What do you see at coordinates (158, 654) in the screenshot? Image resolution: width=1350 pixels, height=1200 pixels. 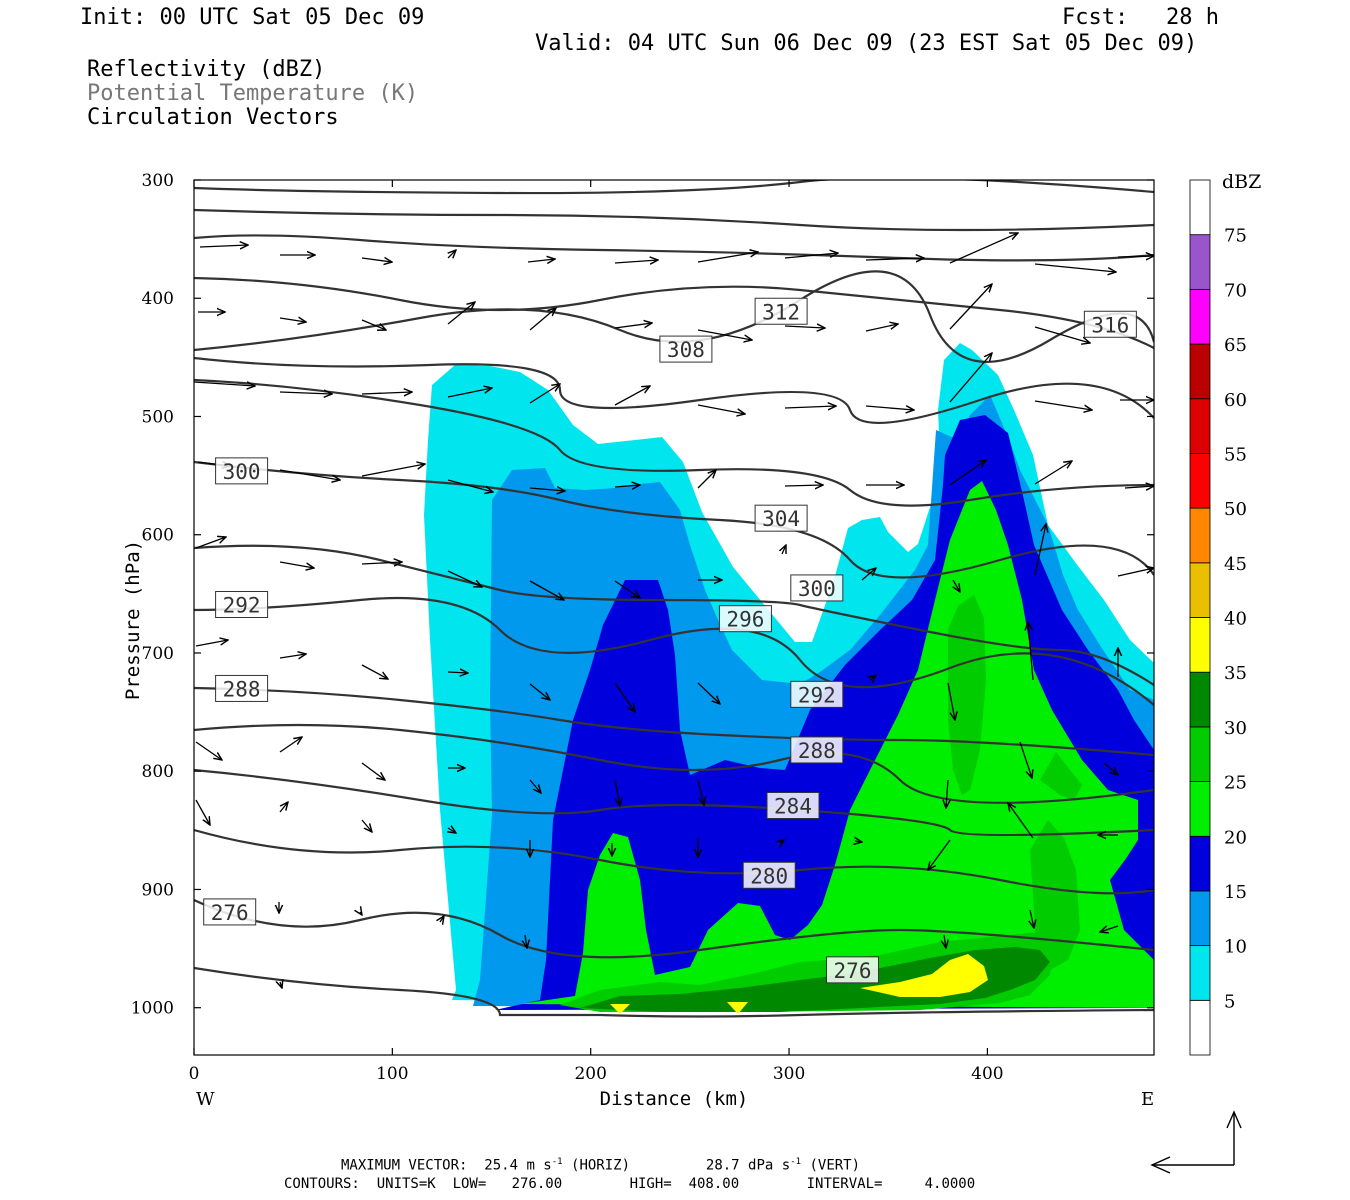 I see `y-tick-label: 700` at bounding box center [158, 654].